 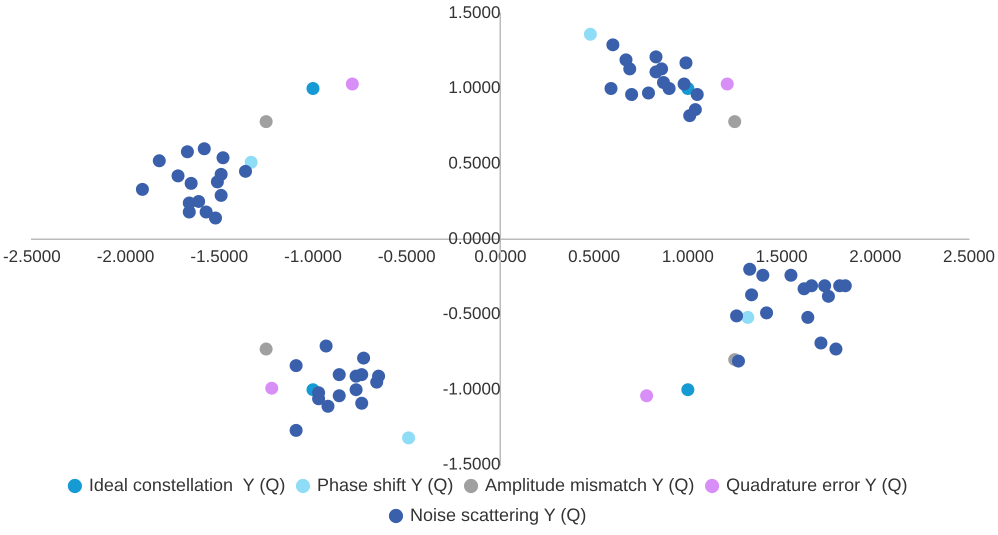 What do you see at coordinates (782, 256) in the screenshot?
I see `x-tick-label: 1.5000` at bounding box center [782, 256].